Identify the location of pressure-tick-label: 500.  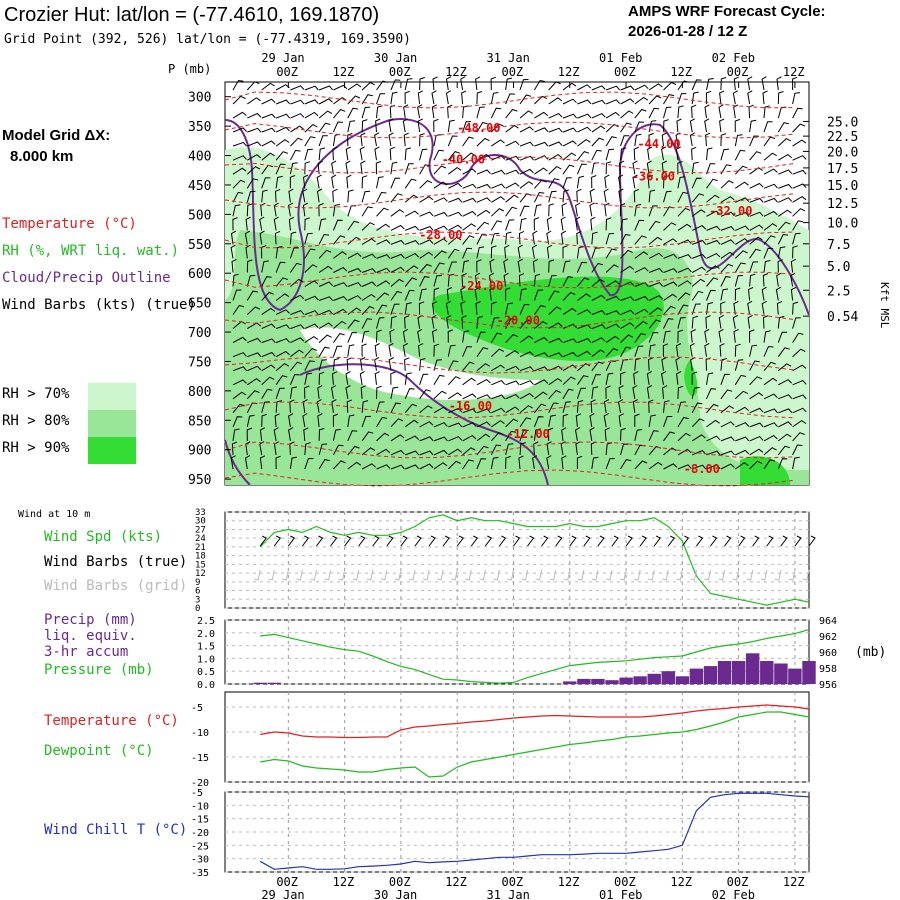
(199, 215).